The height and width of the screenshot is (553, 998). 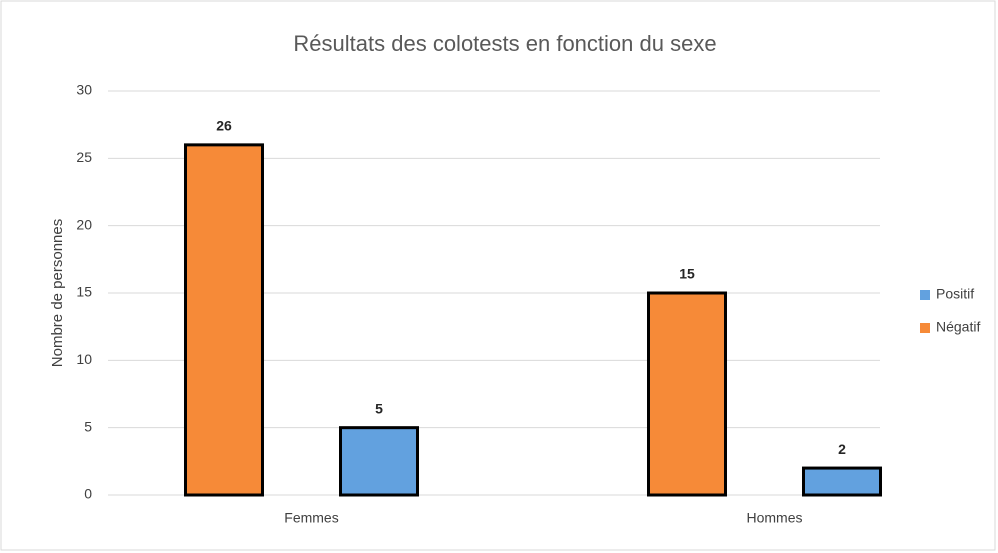 I want to click on x-tick-label: Femmes, so click(x=311, y=518).